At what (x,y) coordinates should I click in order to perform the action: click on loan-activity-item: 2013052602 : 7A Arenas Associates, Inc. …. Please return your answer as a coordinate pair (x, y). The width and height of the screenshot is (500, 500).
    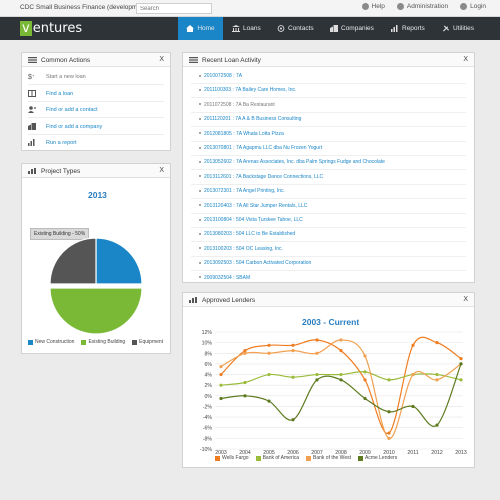
    Looking at the image, I should click on (292, 162).